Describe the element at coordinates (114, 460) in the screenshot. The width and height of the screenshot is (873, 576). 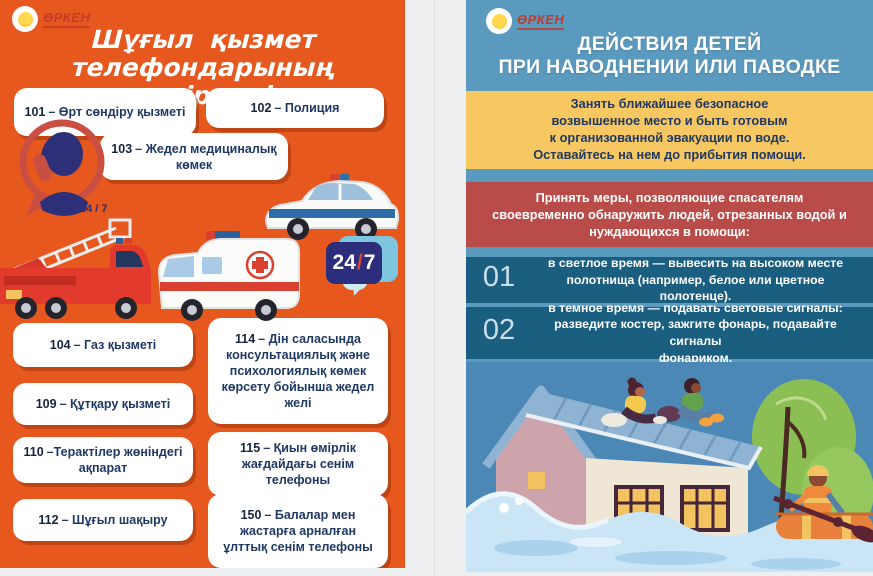
I see `phone-label: –Терактілер жөніндегі ақпарат` at that location.